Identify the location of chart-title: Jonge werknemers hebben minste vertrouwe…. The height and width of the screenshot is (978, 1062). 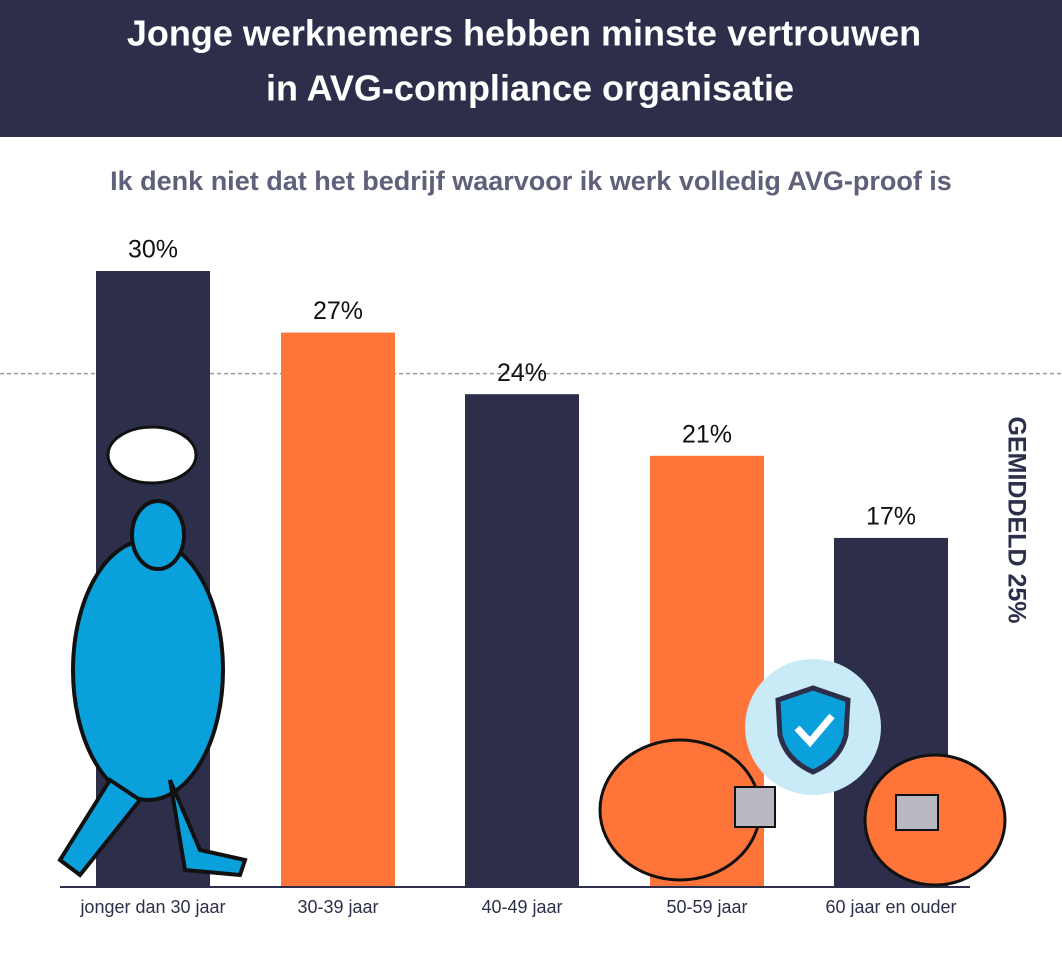
(524, 33).